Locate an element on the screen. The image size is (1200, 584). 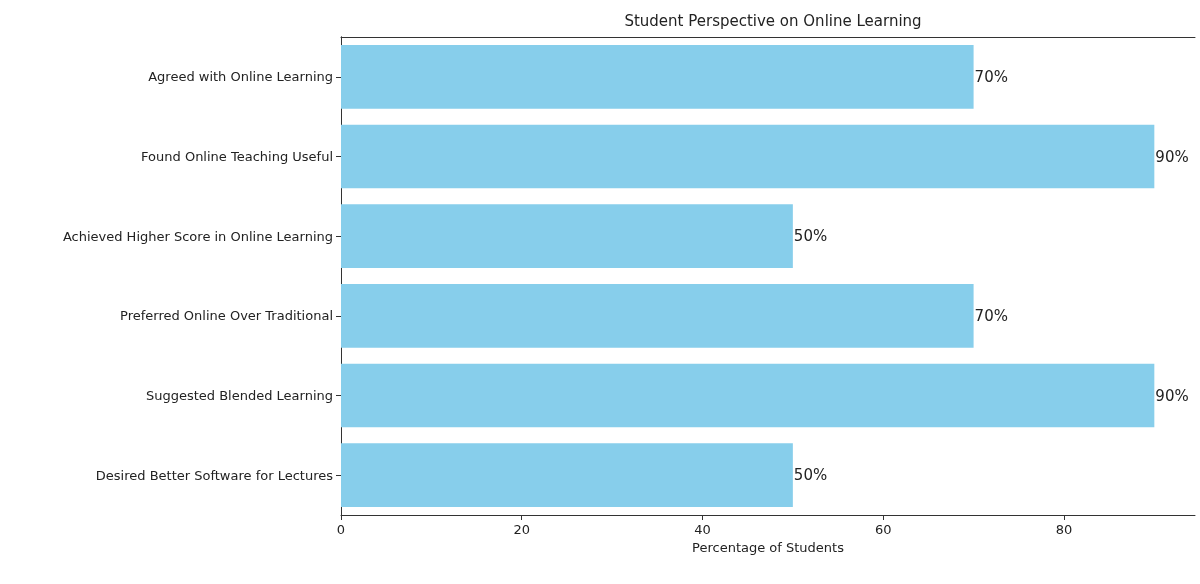
y-tick-label: Preferred Online Over Traditional is located at coordinates (226, 316).